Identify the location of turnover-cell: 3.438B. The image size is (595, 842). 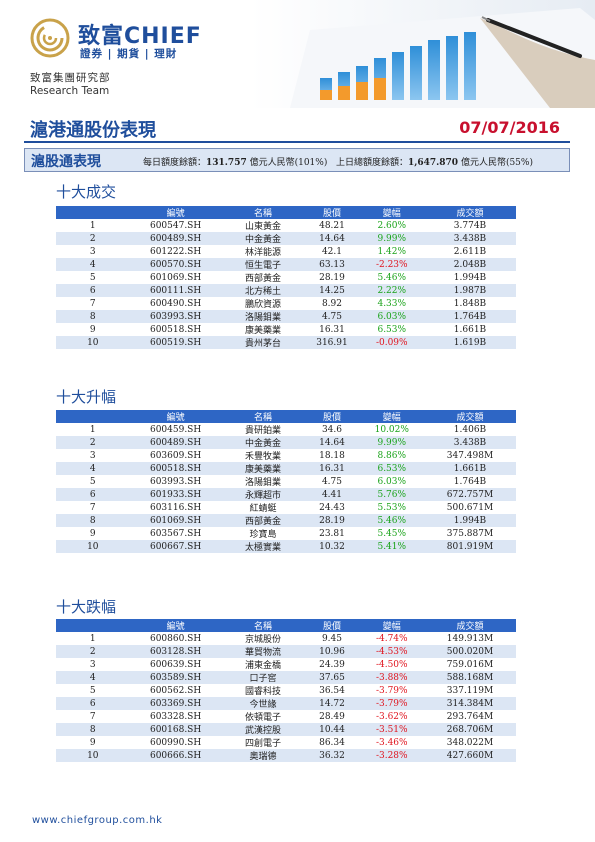
(469, 442).